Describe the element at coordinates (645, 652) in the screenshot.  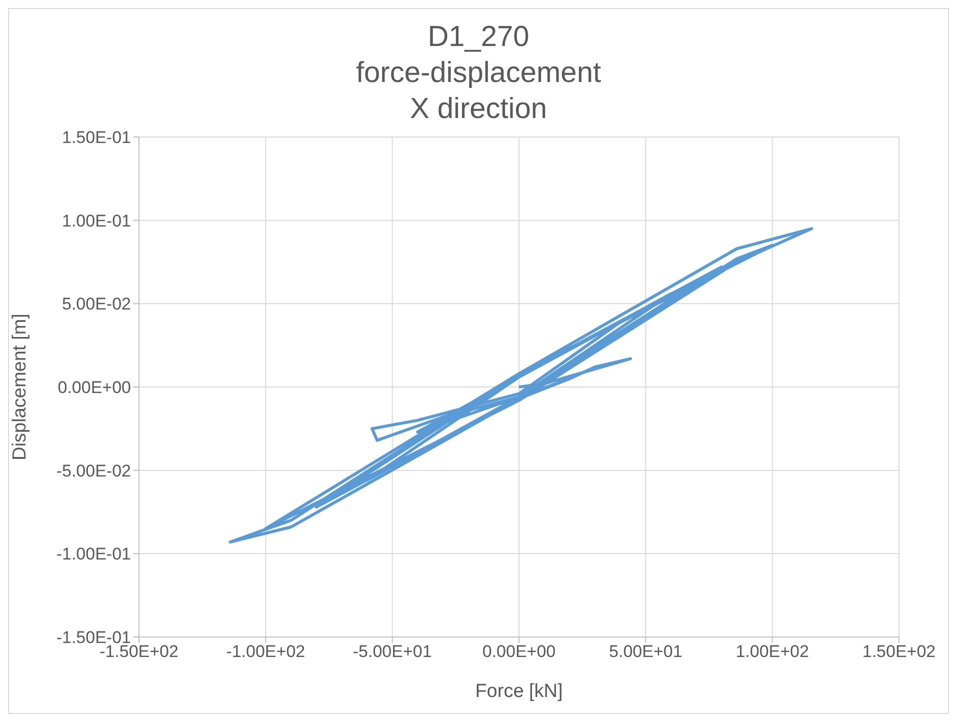
I see `x-tick-label: 5.00E+01` at that location.